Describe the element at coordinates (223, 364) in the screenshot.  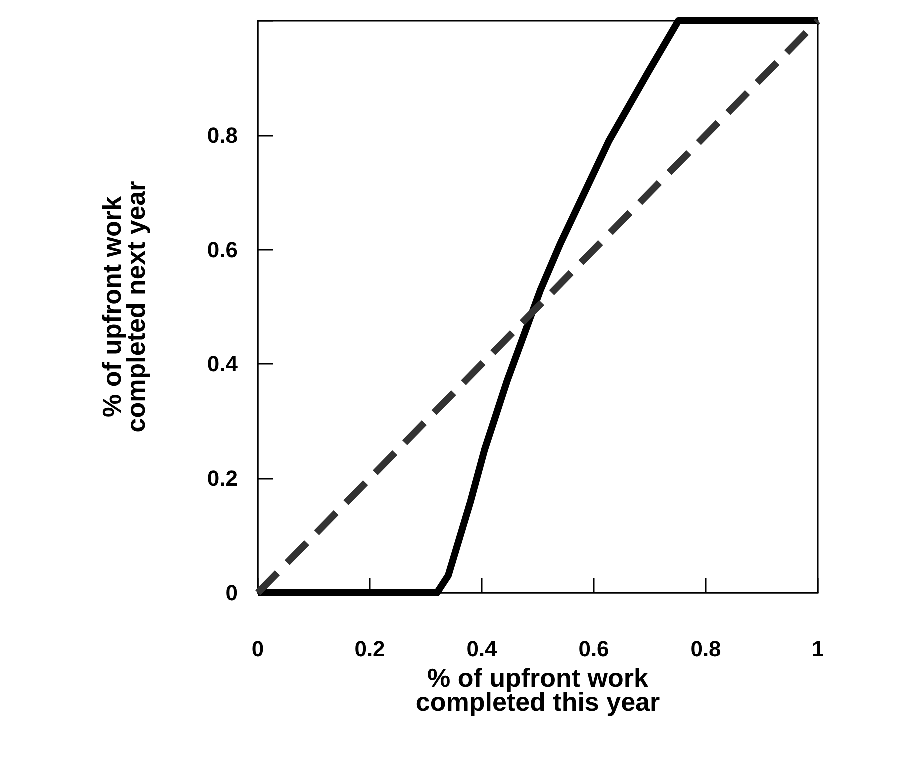
I see `y-tick-label: 0.4` at that location.